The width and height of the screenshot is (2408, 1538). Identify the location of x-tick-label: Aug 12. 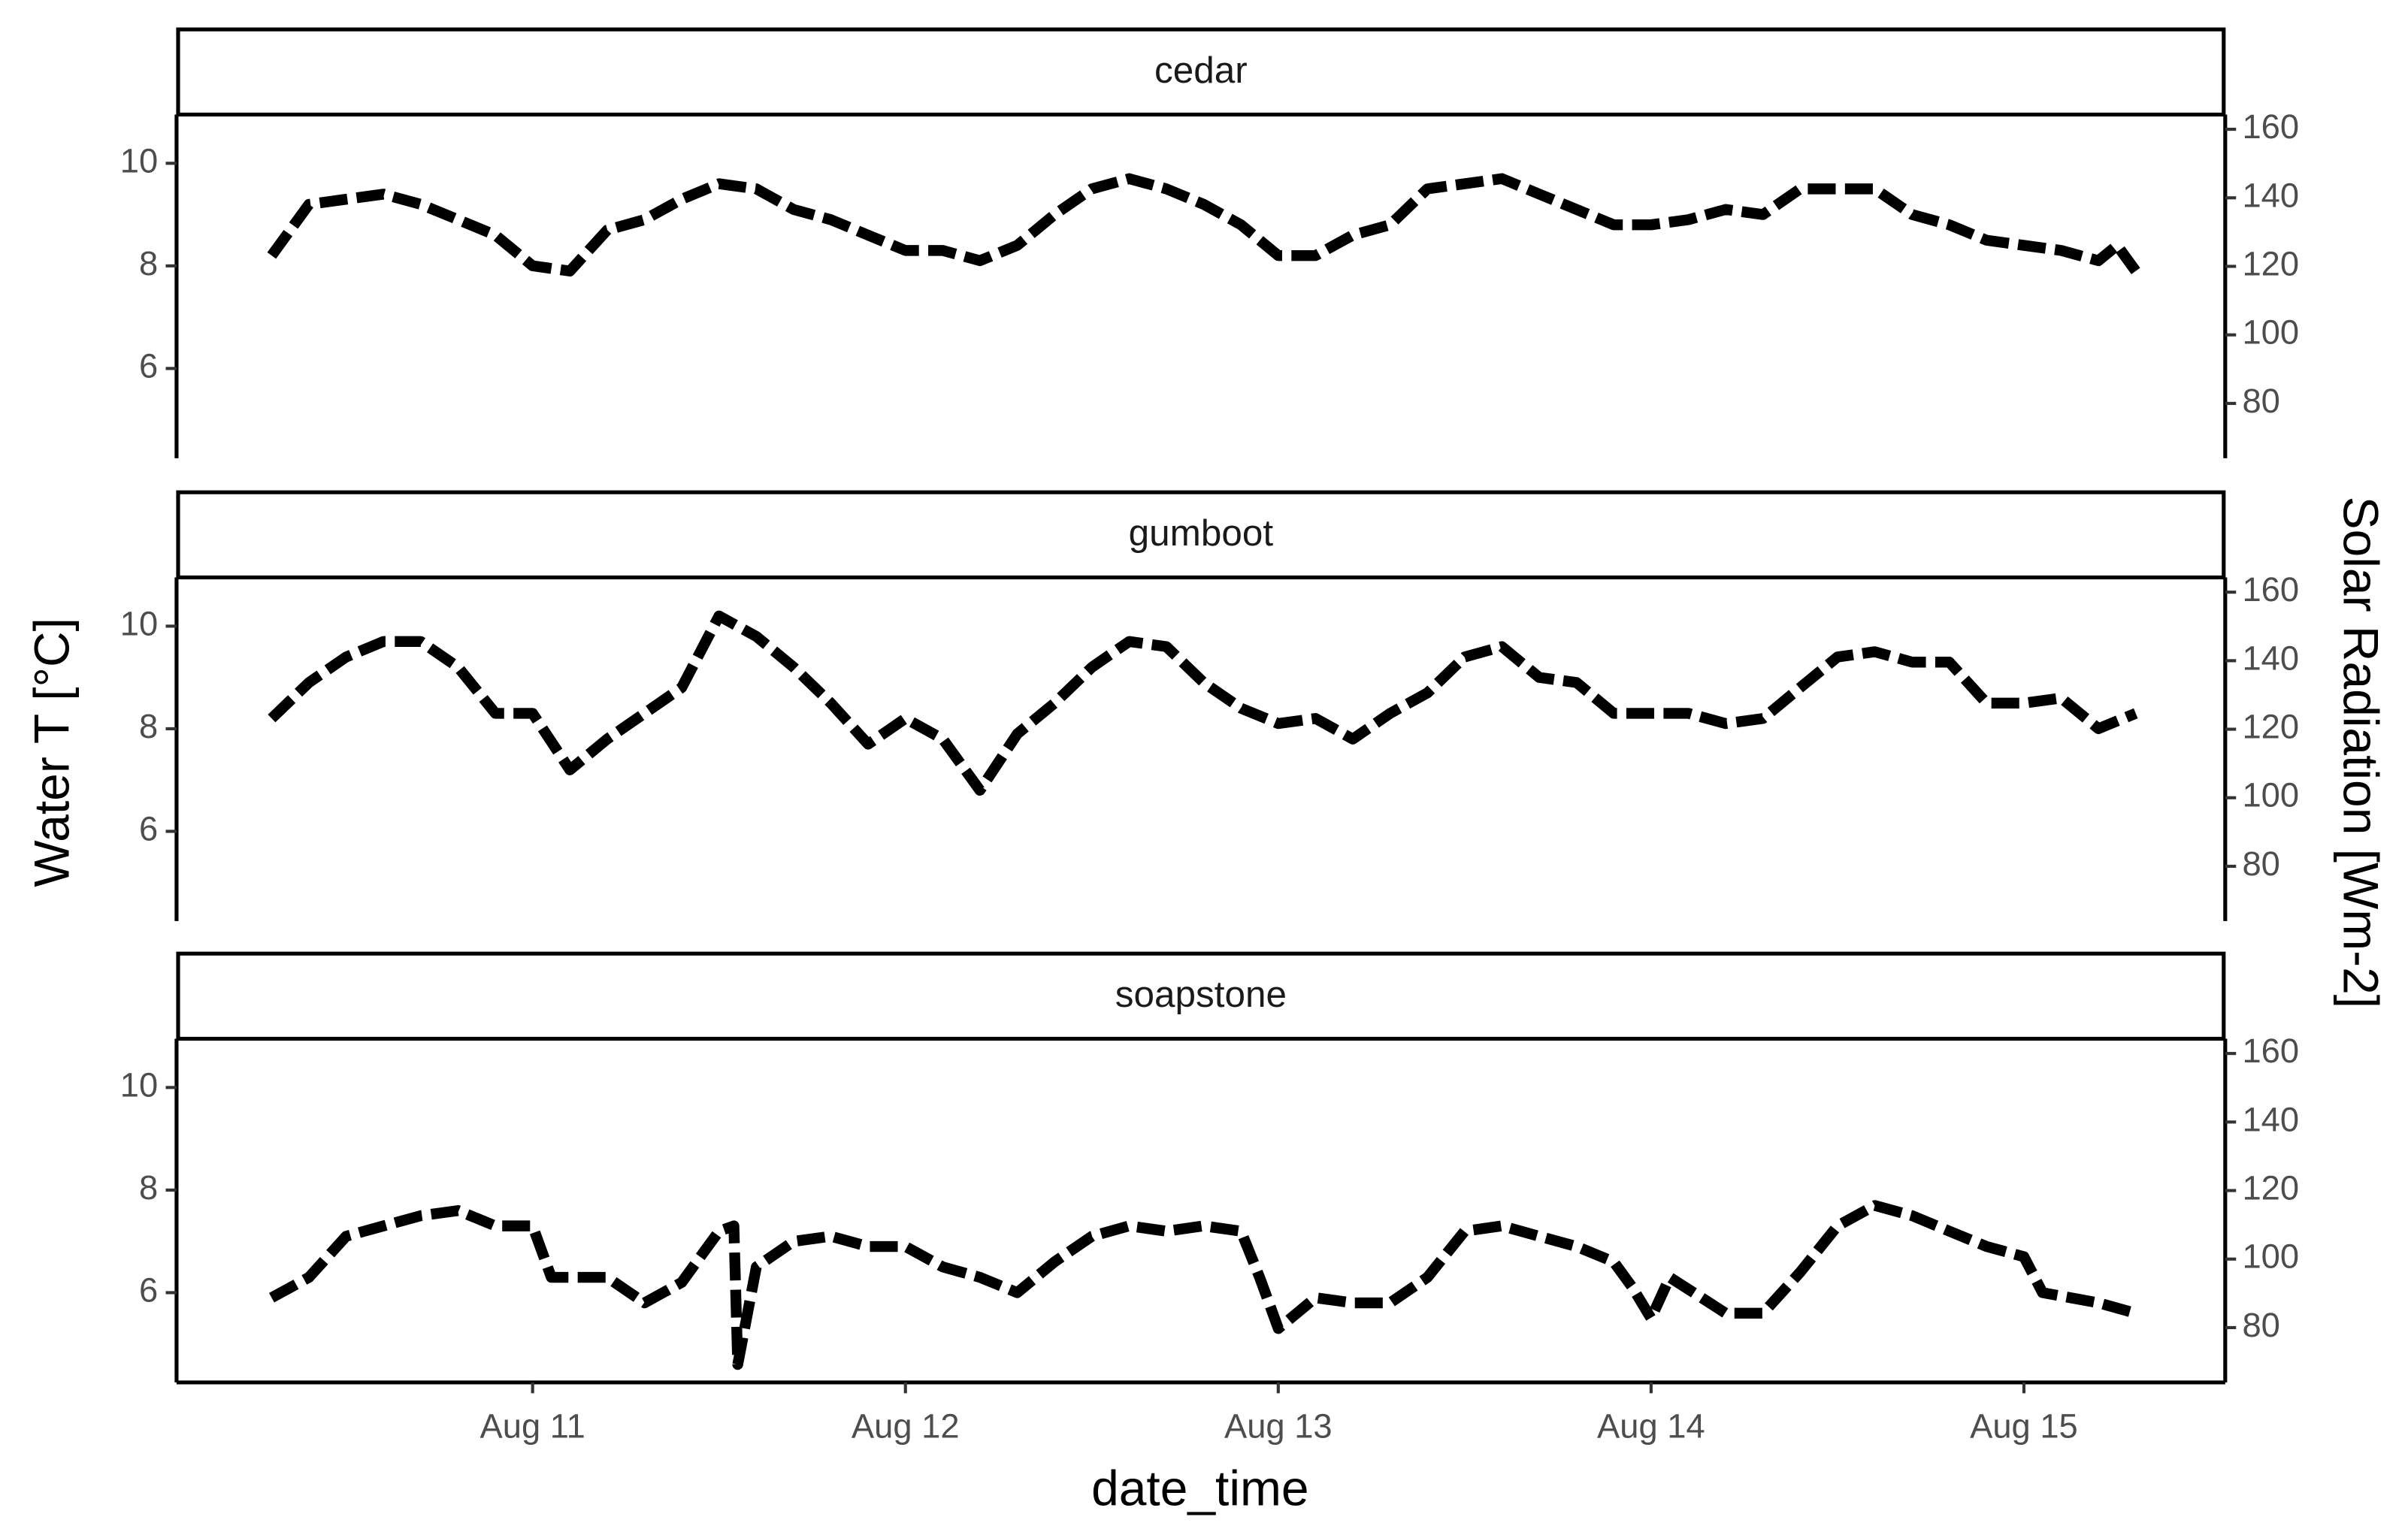
(906, 1426).